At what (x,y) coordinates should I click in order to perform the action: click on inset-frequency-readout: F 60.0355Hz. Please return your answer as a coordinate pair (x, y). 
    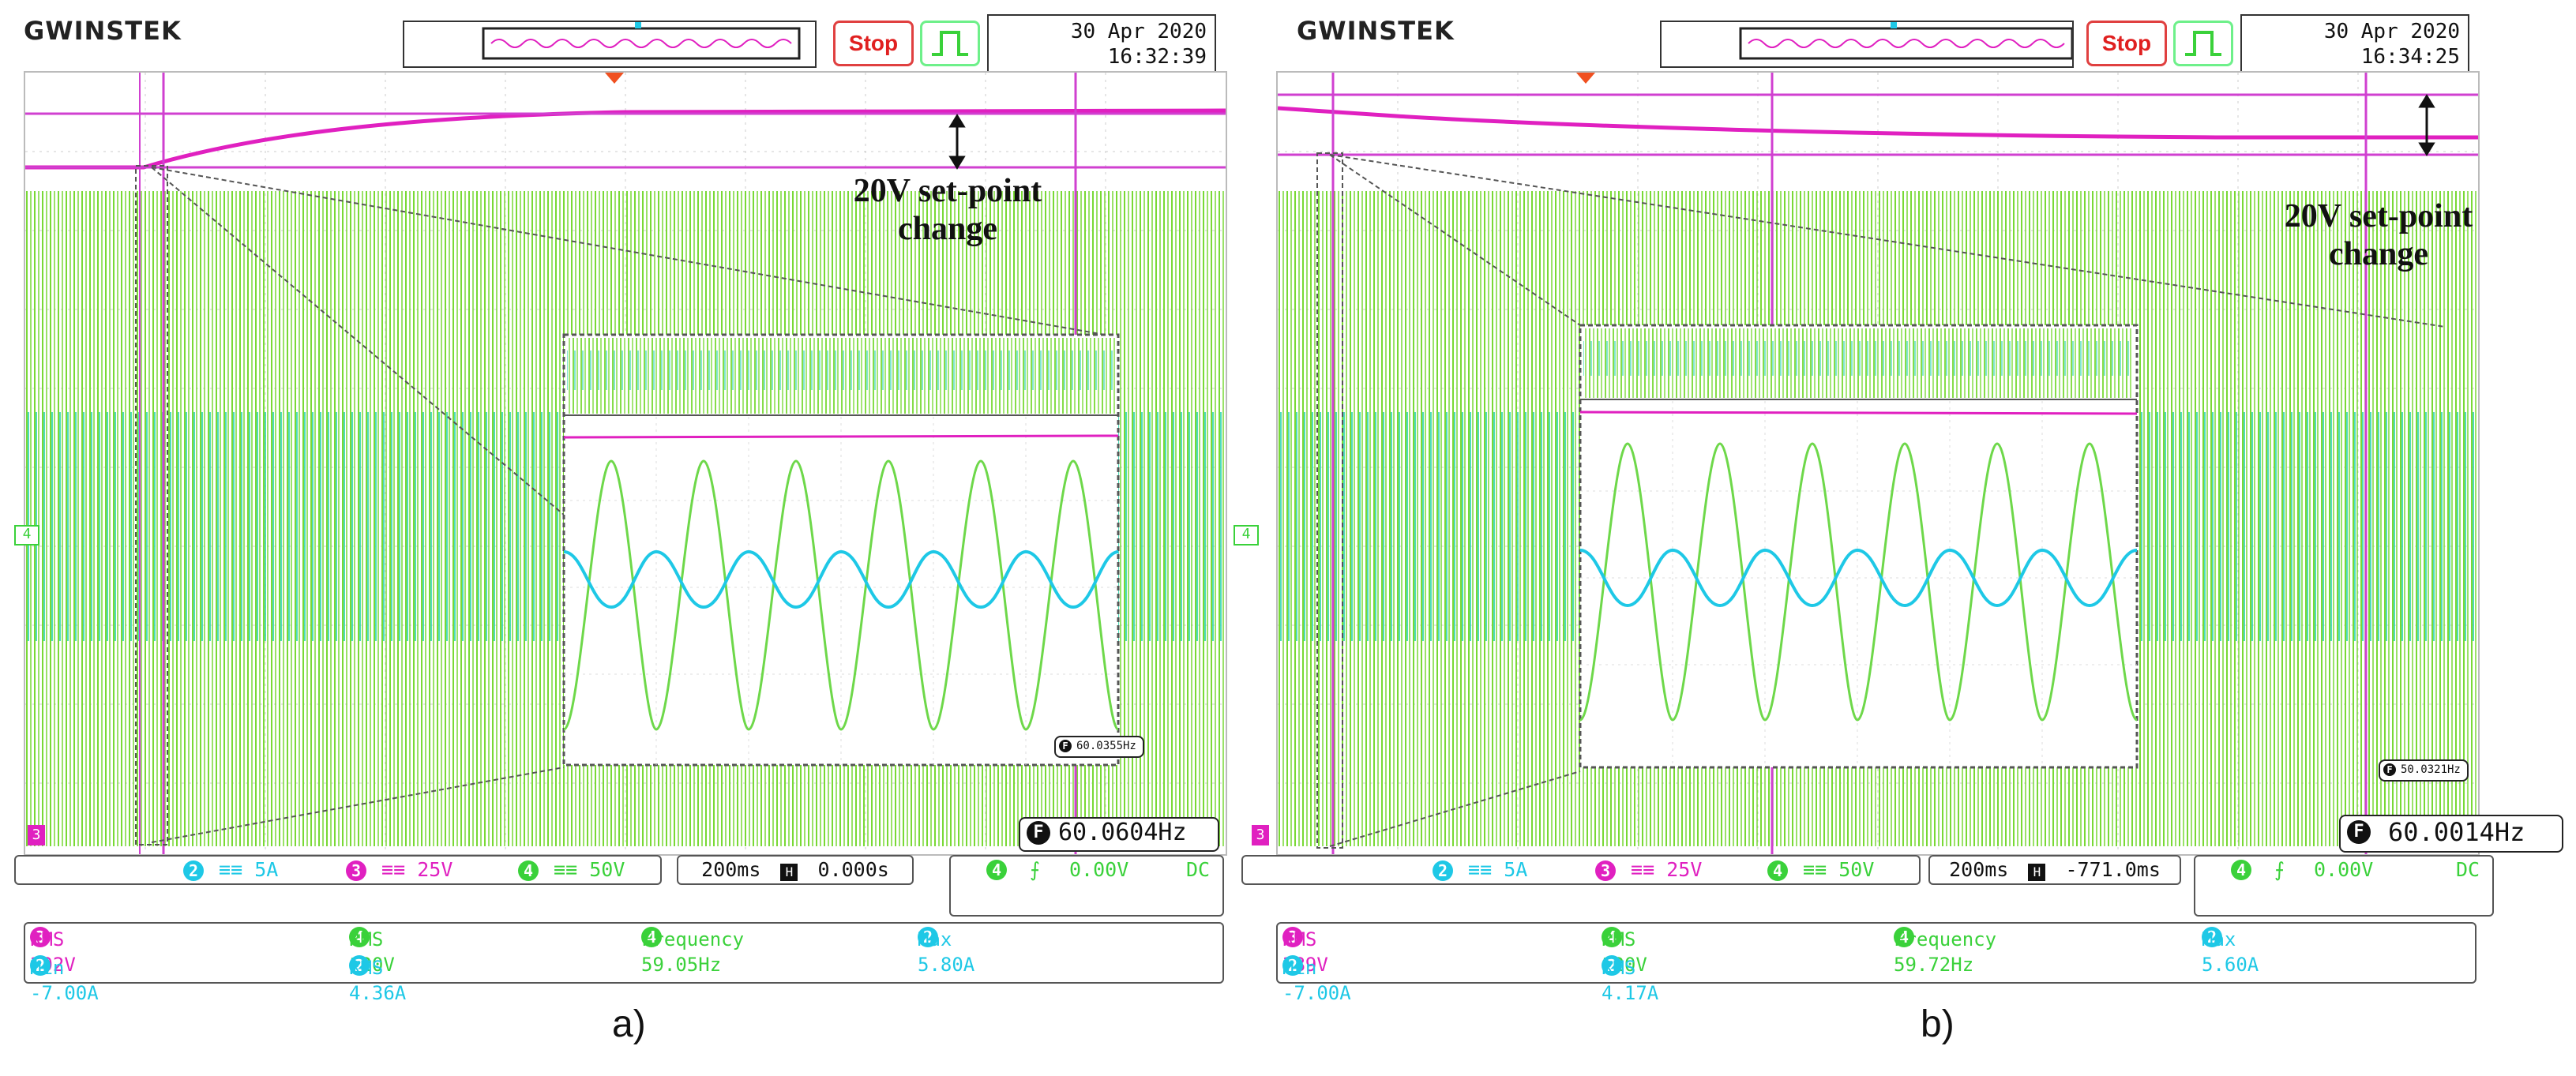
    Looking at the image, I should click on (1099, 747).